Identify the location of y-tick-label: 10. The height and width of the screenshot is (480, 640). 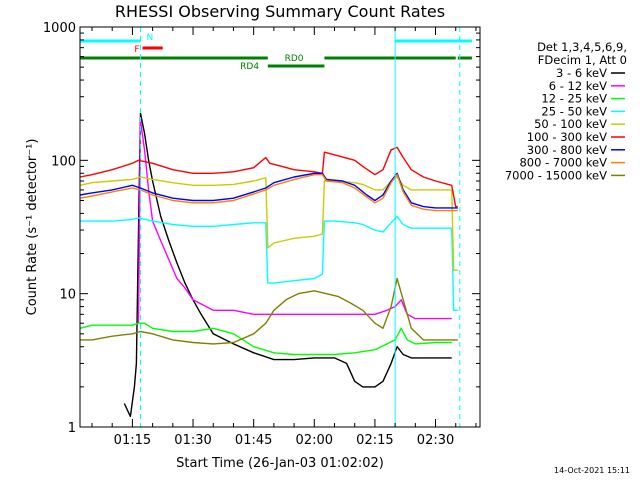
(67, 295).